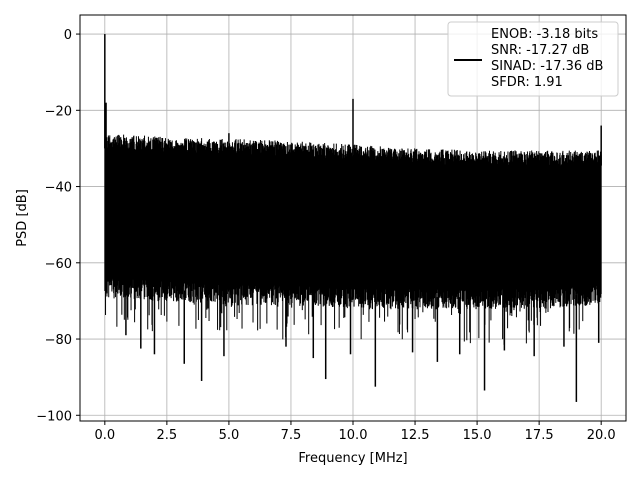 Image resolution: width=640 pixels, height=480 pixels. I want to click on x-tick-label: 0.0, so click(104, 435).